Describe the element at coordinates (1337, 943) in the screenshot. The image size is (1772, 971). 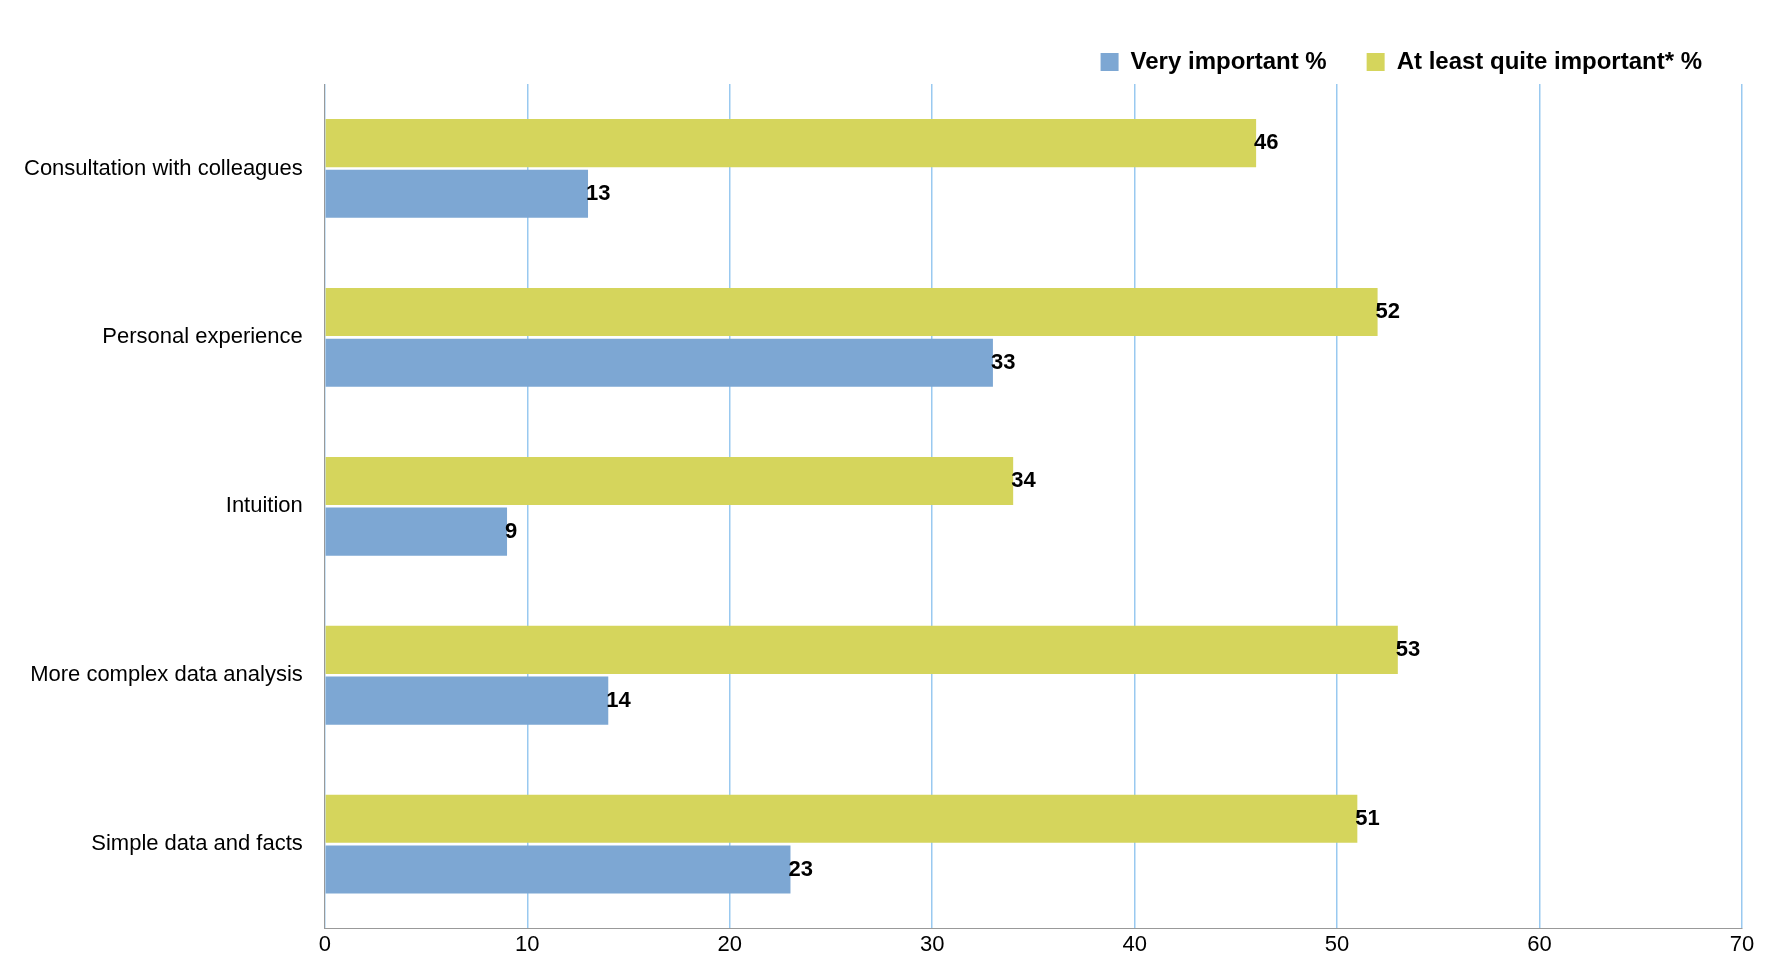
I see `x-tick-label: 50` at that location.